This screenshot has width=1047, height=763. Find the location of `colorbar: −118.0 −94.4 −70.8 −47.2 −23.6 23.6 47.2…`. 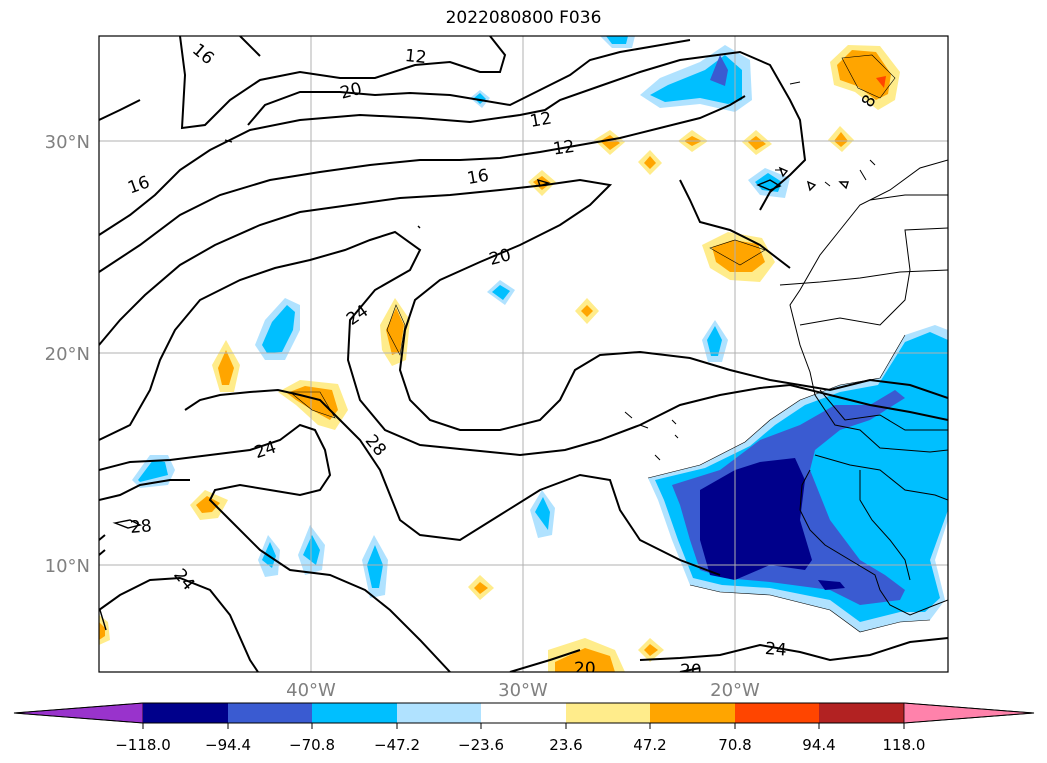

colorbar: −118.0 −94.4 −70.8 −47.2 −23.6 23.6 47.2… is located at coordinates (524, 728).